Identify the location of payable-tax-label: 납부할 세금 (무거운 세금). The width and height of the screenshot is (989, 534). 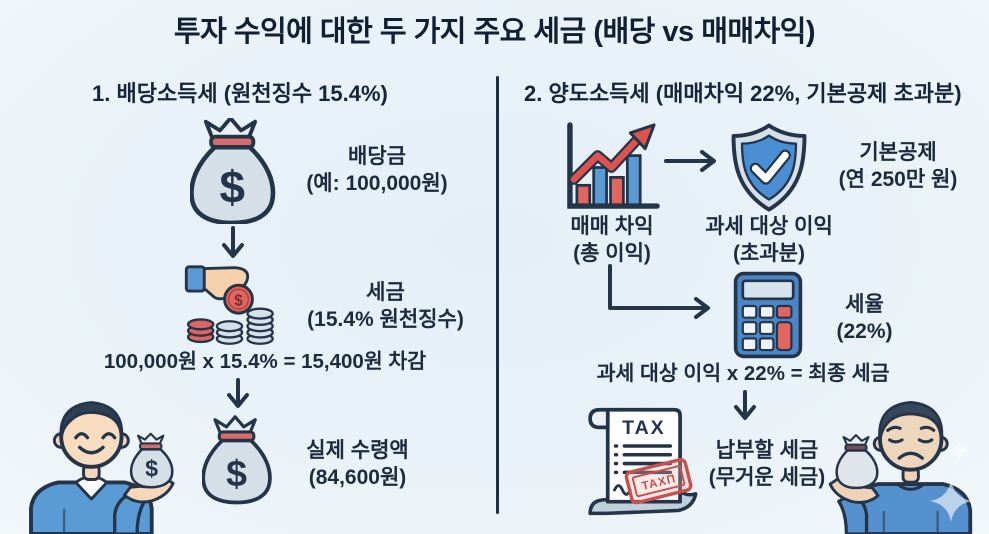
(767, 464).